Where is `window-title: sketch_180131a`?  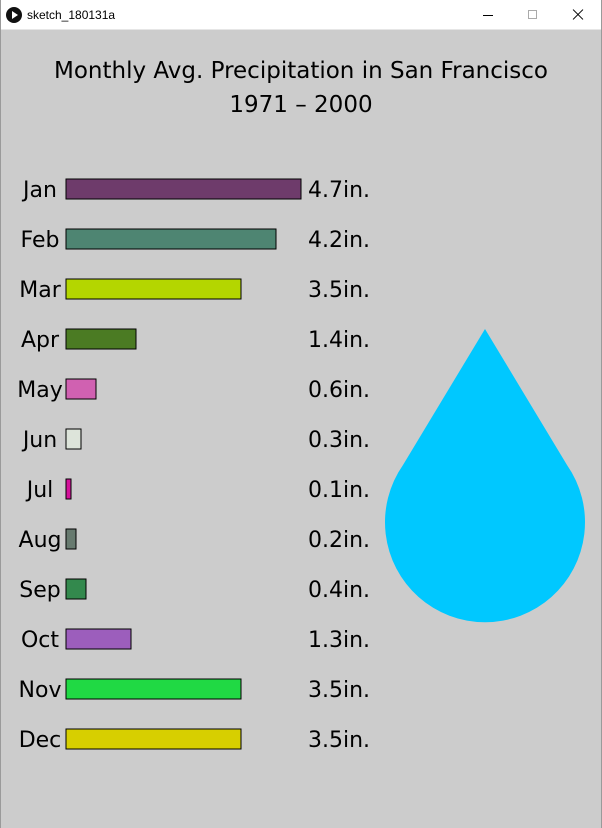 window-title: sketch_180131a is located at coordinates (71, 15).